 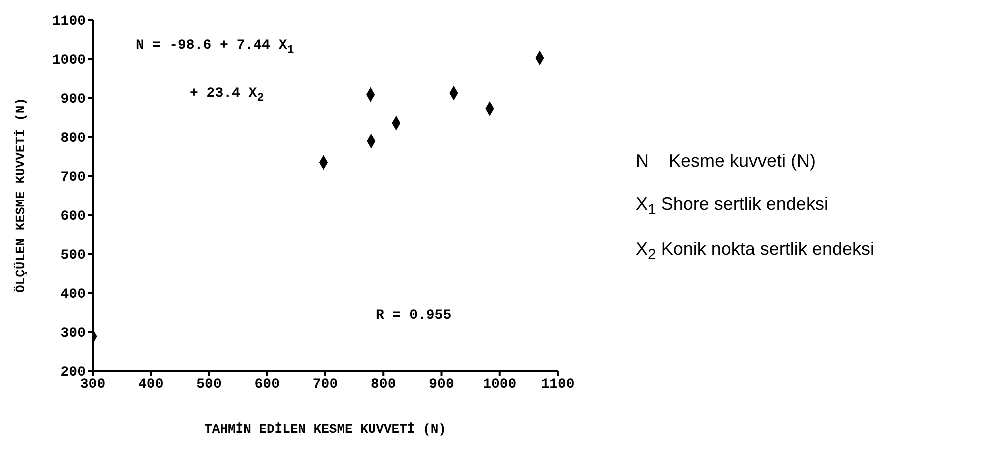 What do you see at coordinates (383, 384) in the screenshot?
I see `x-tick-label: 800` at bounding box center [383, 384].